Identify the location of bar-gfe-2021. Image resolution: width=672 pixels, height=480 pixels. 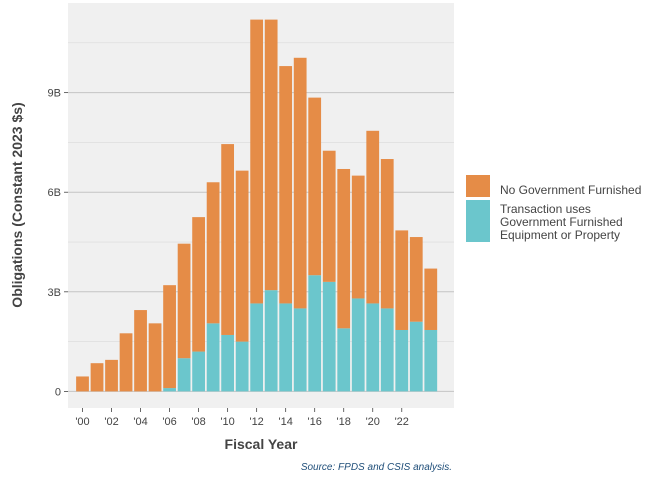
(387, 350).